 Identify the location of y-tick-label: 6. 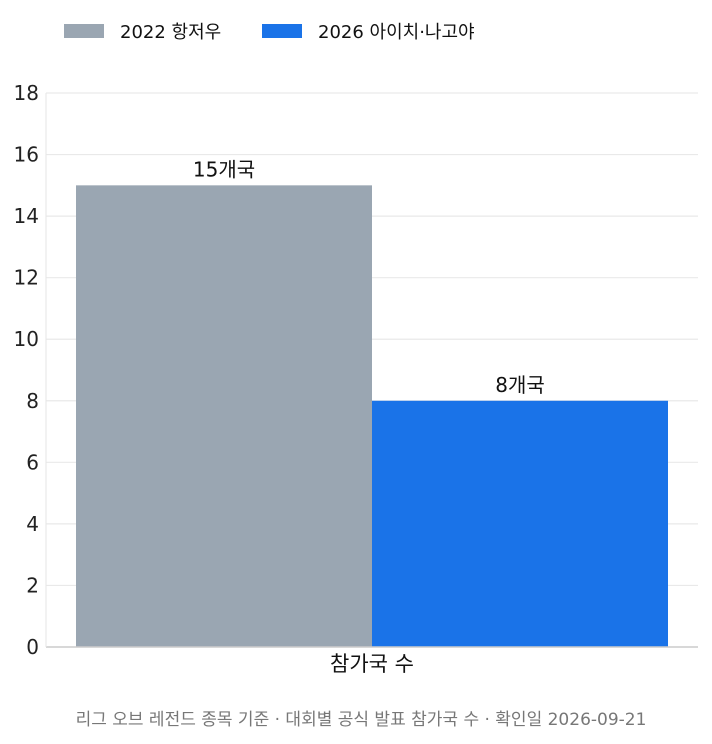
(32, 462).